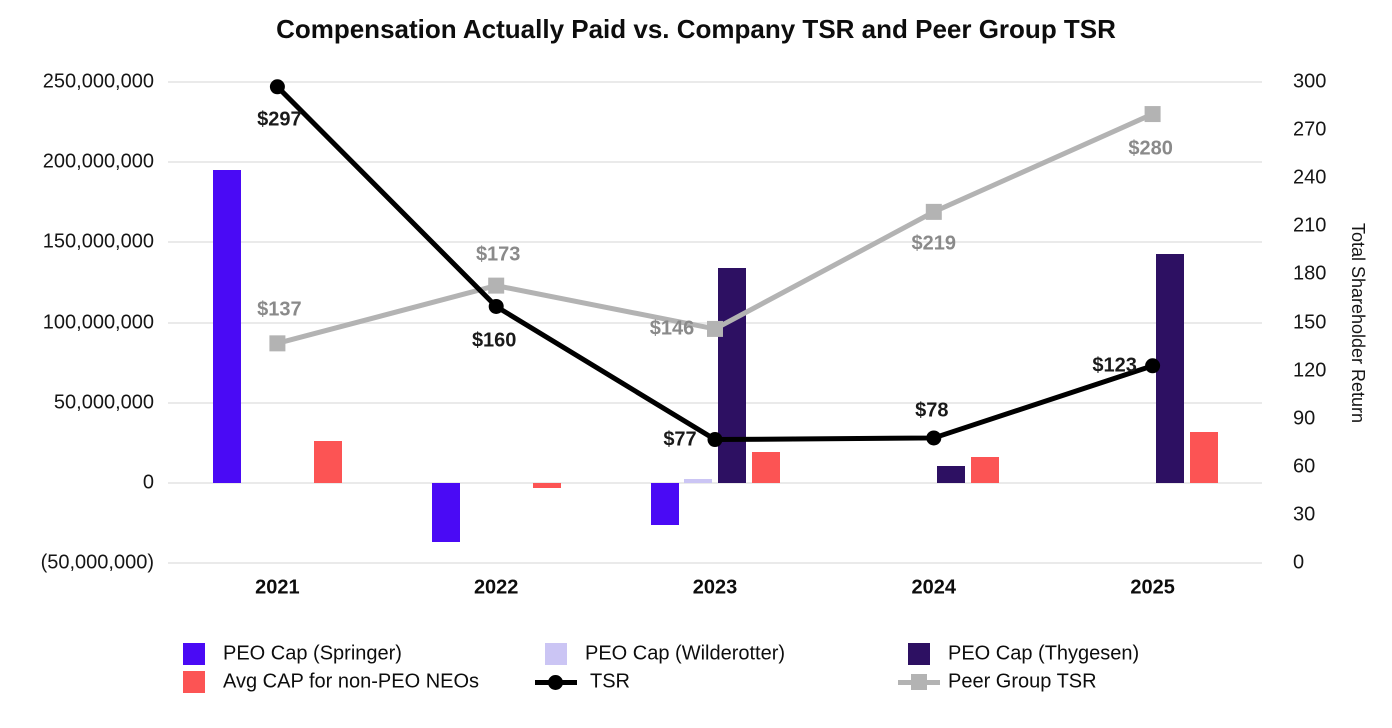  Describe the element at coordinates (1310, 225) in the screenshot. I see `right-axis-tick: 210` at that location.